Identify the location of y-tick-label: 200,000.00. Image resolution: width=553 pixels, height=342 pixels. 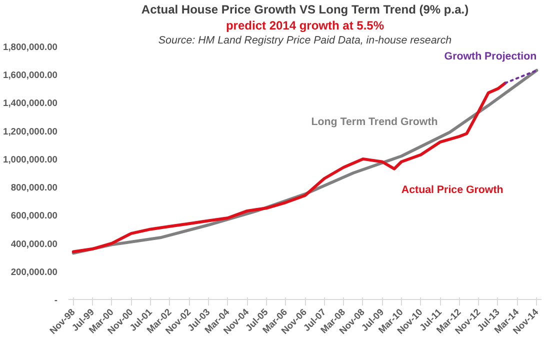
(34, 271).